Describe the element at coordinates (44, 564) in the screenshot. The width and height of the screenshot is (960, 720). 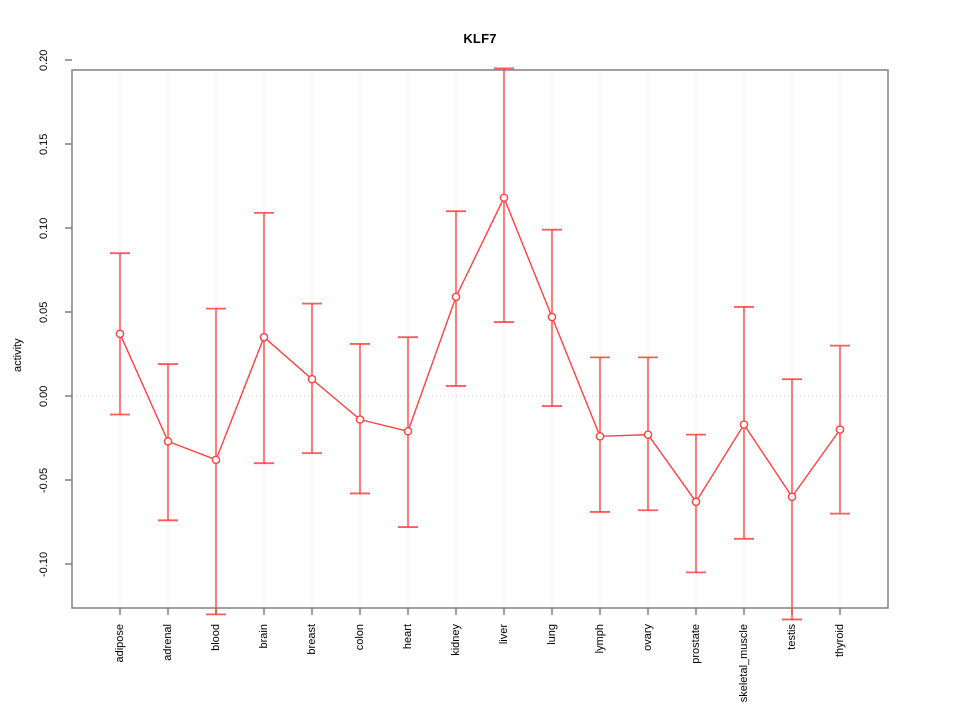
I see `y-tick-label: -0.10` at that location.